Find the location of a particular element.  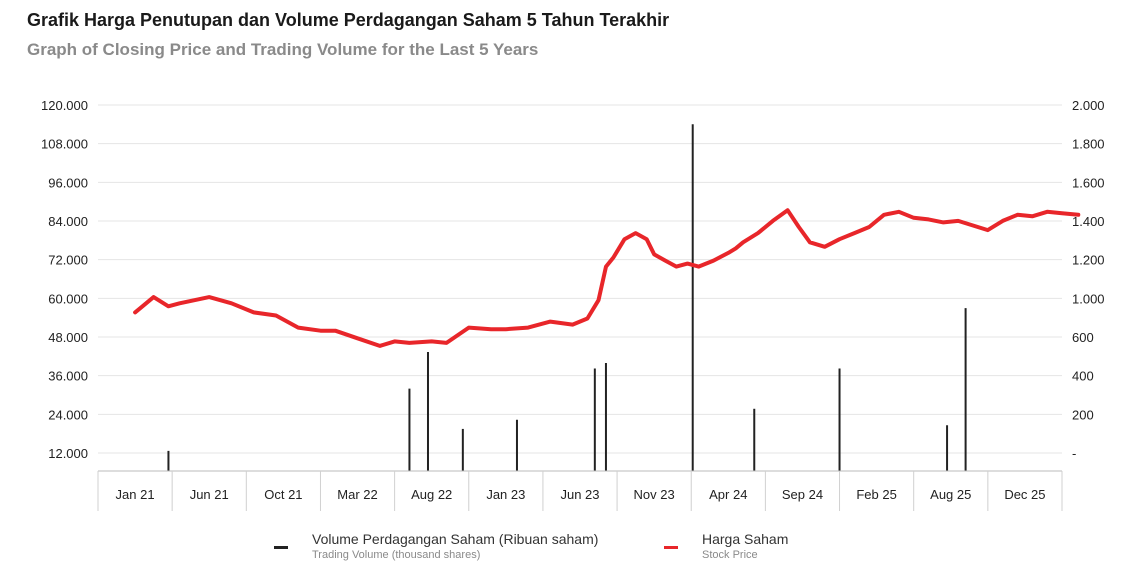

left-axis-tick-label: 36.000 is located at coordinates (68, 376).